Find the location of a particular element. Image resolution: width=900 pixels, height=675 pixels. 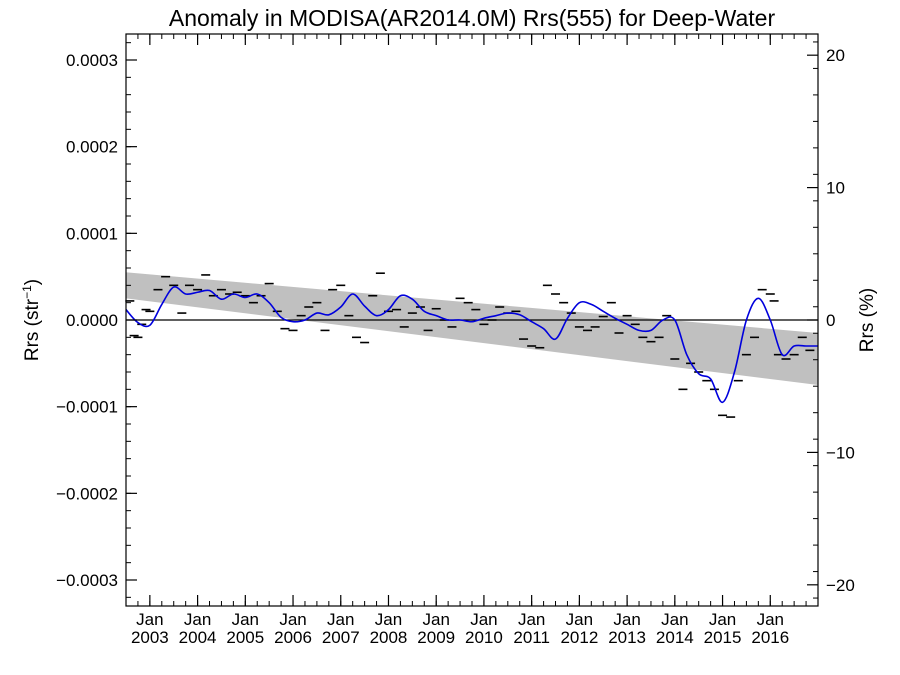

right-tick-label: 0 is located at coordinates (830, 320).